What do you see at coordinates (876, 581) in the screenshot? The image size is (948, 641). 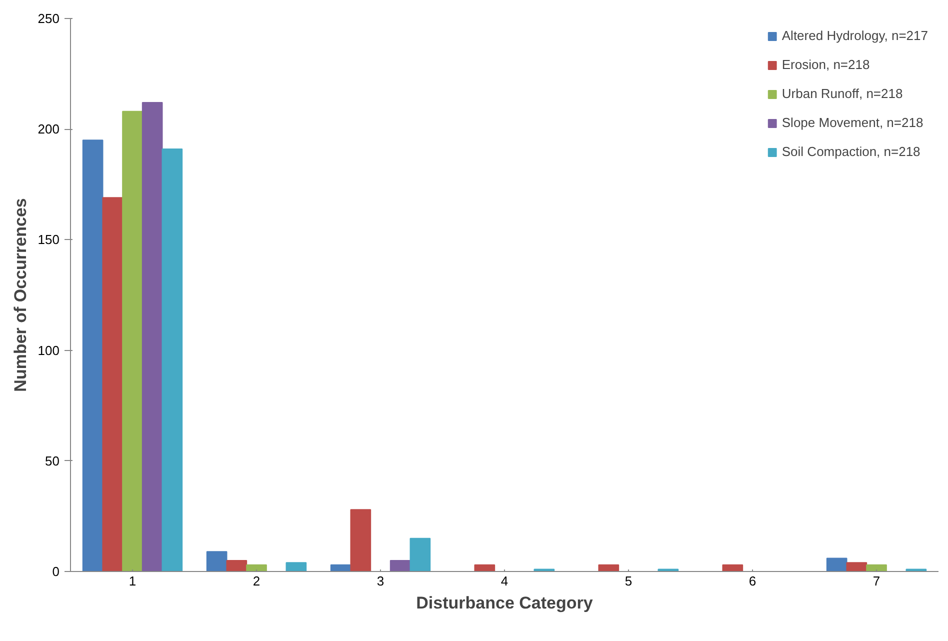 I see `x-tick-label: 7` at bounding box center [876, 581].